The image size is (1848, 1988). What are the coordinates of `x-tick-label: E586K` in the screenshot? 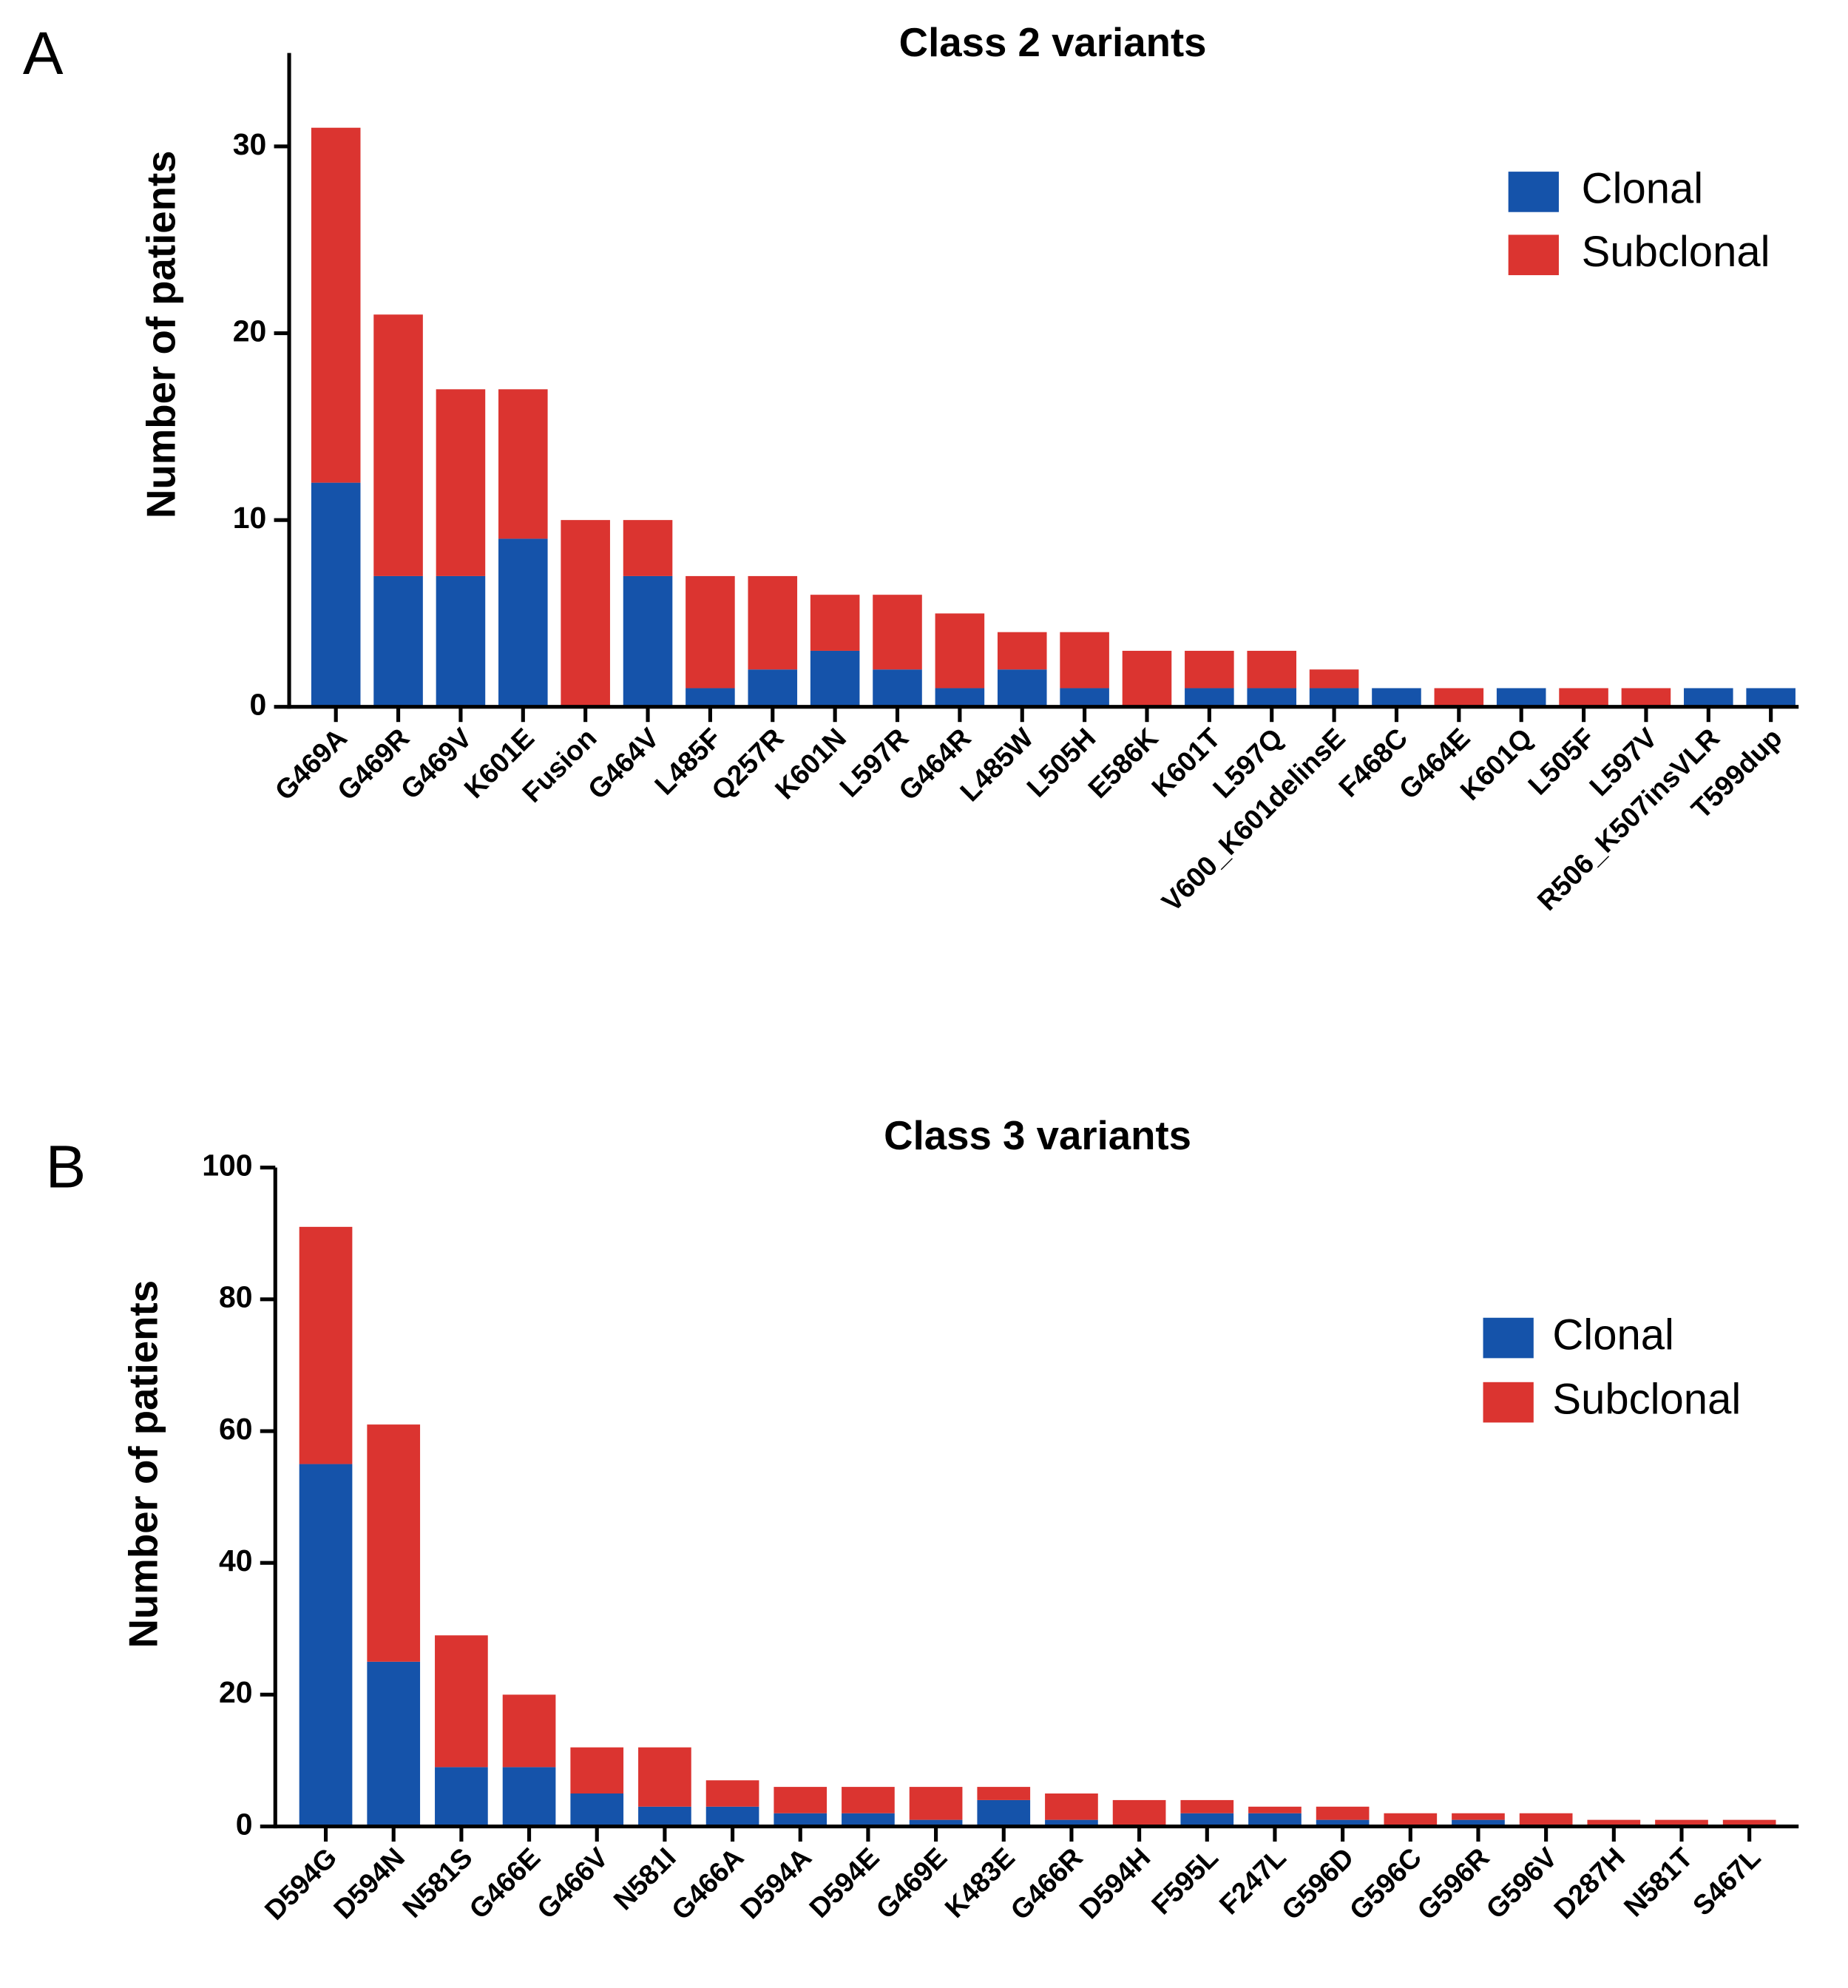 It's located at (1123, 763).